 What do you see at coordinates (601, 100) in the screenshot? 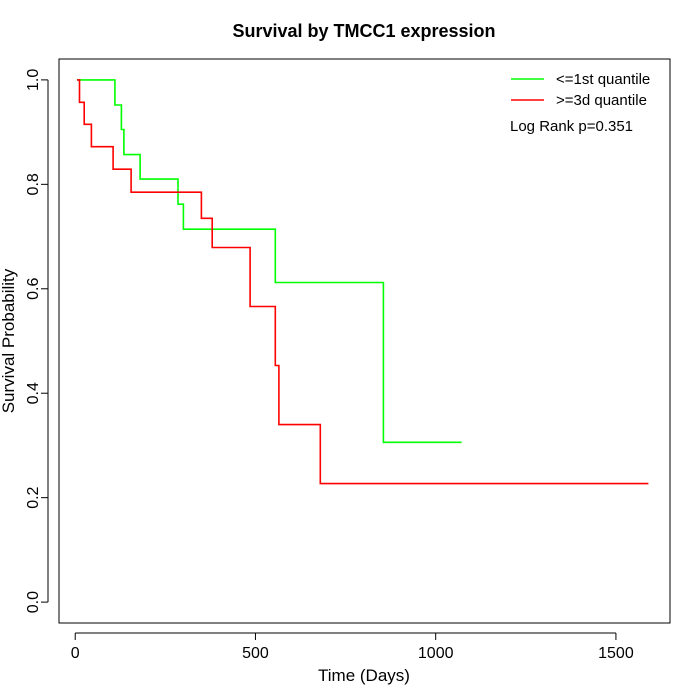
I see `legend-label-2: >=3d quantile` at bounding box center [601, 100].